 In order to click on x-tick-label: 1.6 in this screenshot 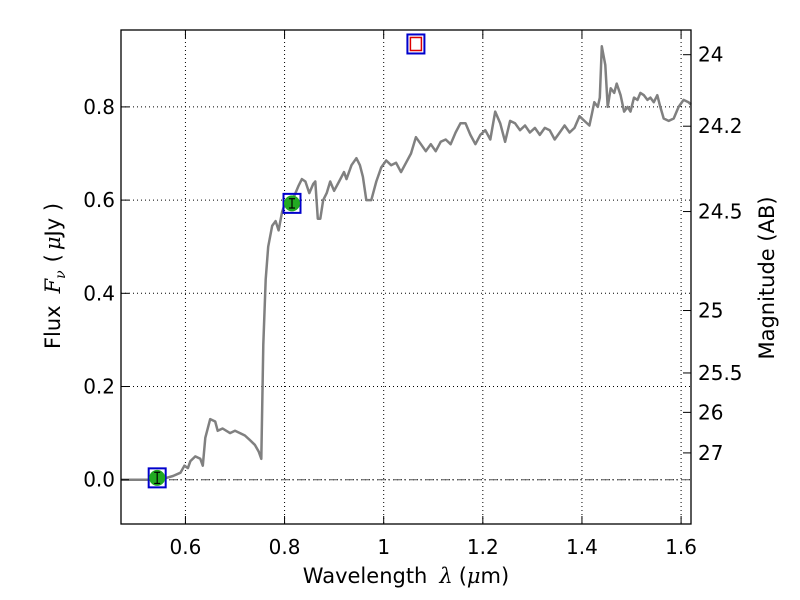, I will do `click(681, 547)`.